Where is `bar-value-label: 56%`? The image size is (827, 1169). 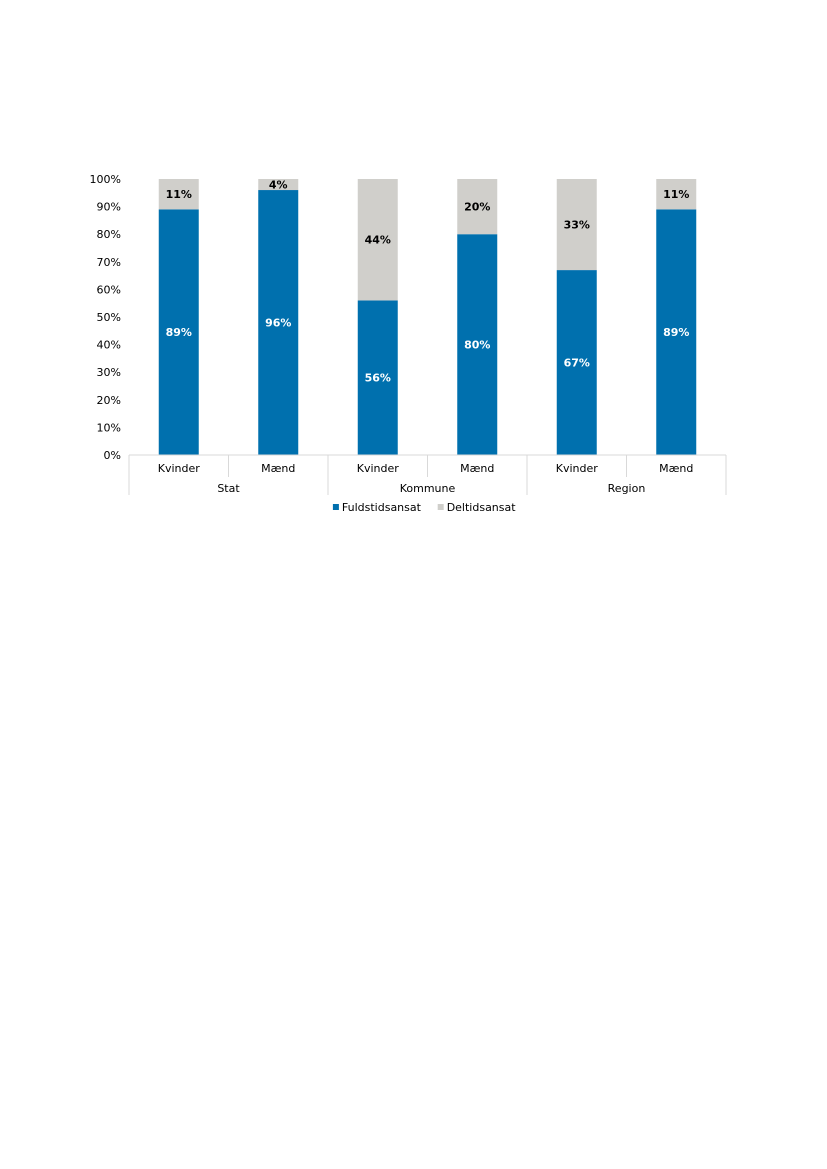 bar-value-label: 56% is located at coordinates (378, 378).